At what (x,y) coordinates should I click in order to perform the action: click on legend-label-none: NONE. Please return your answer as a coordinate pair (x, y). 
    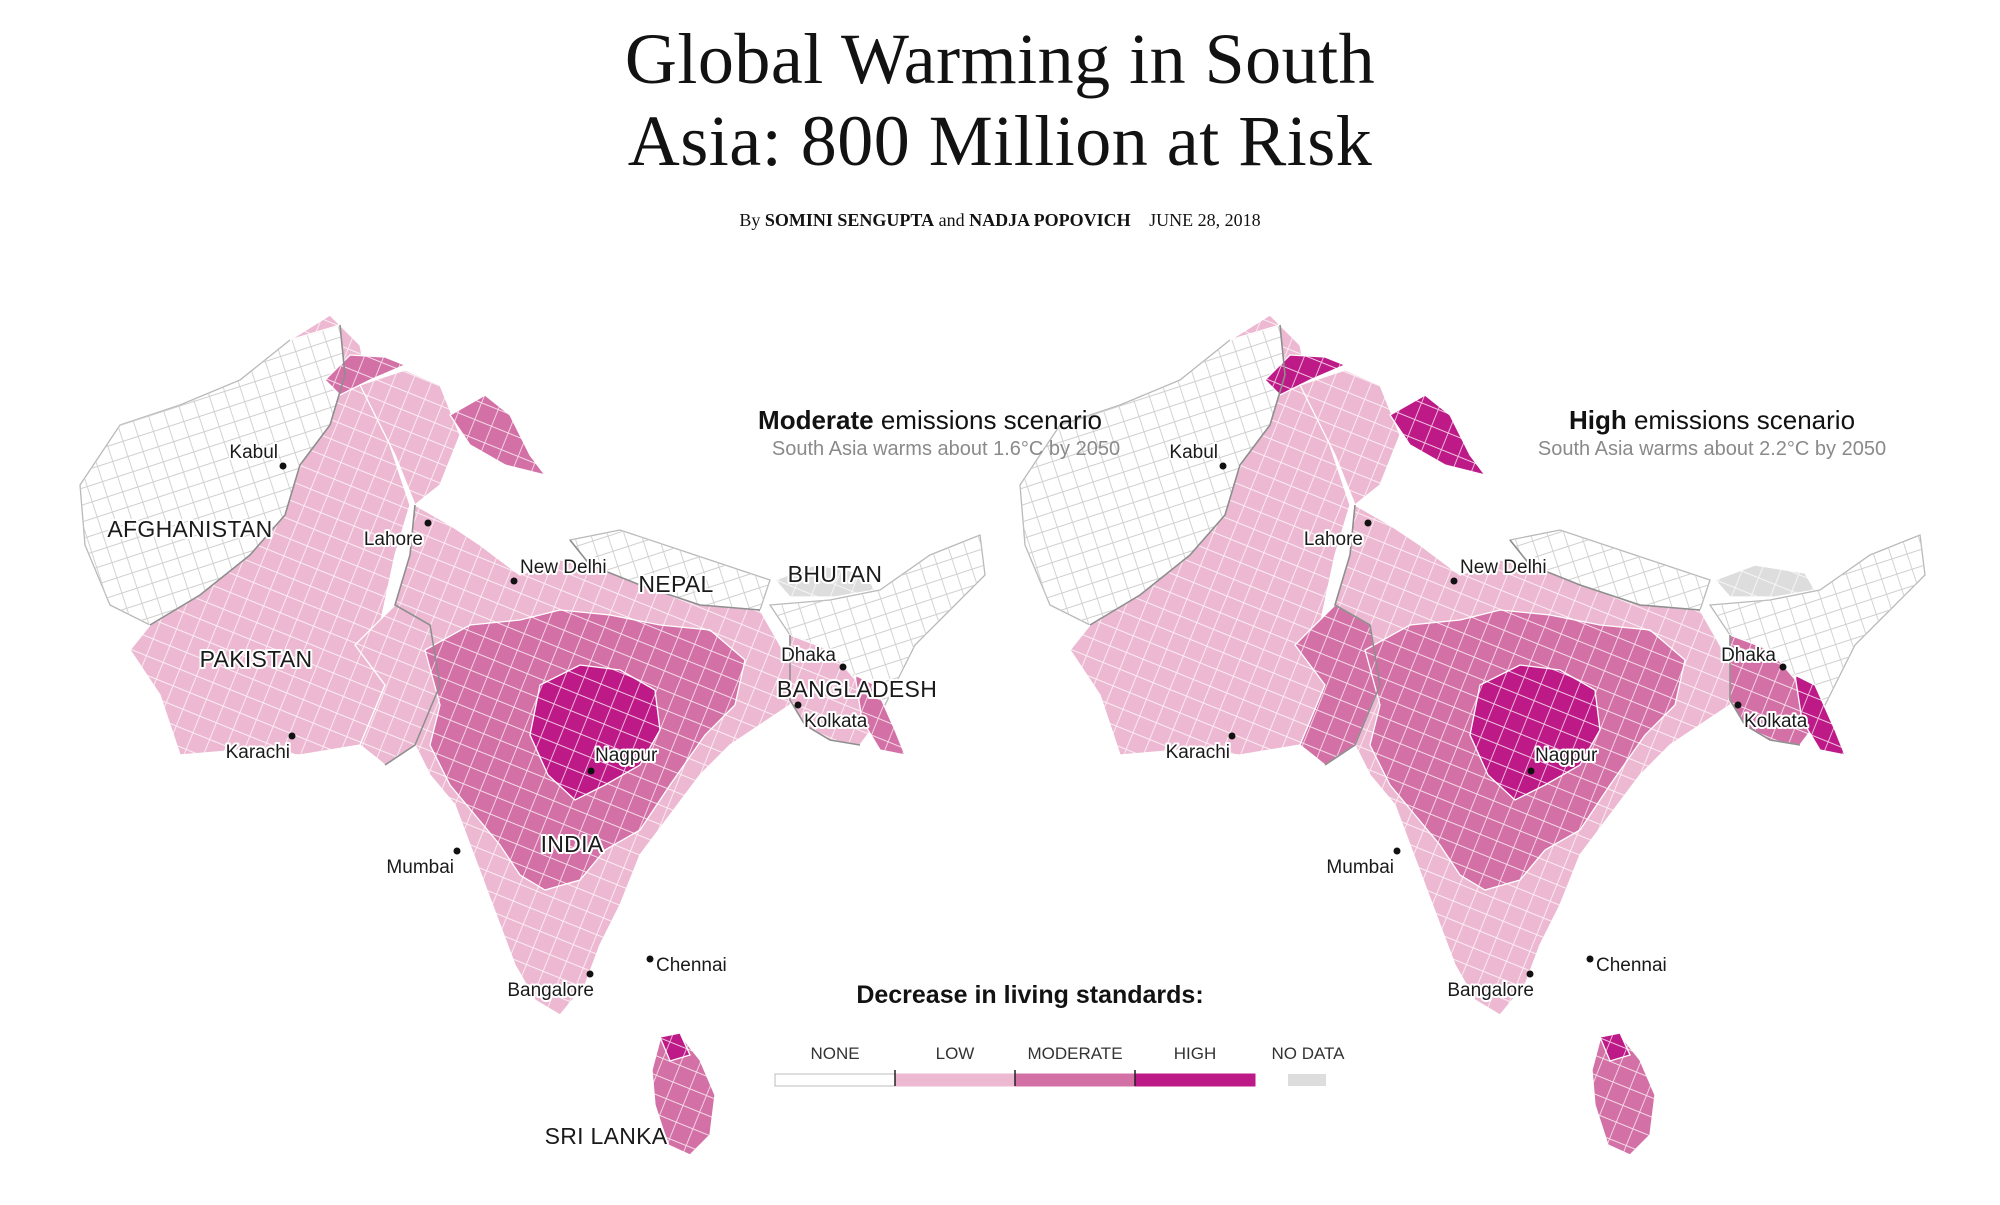
    Looking at the image, I should click on (834, 1053).